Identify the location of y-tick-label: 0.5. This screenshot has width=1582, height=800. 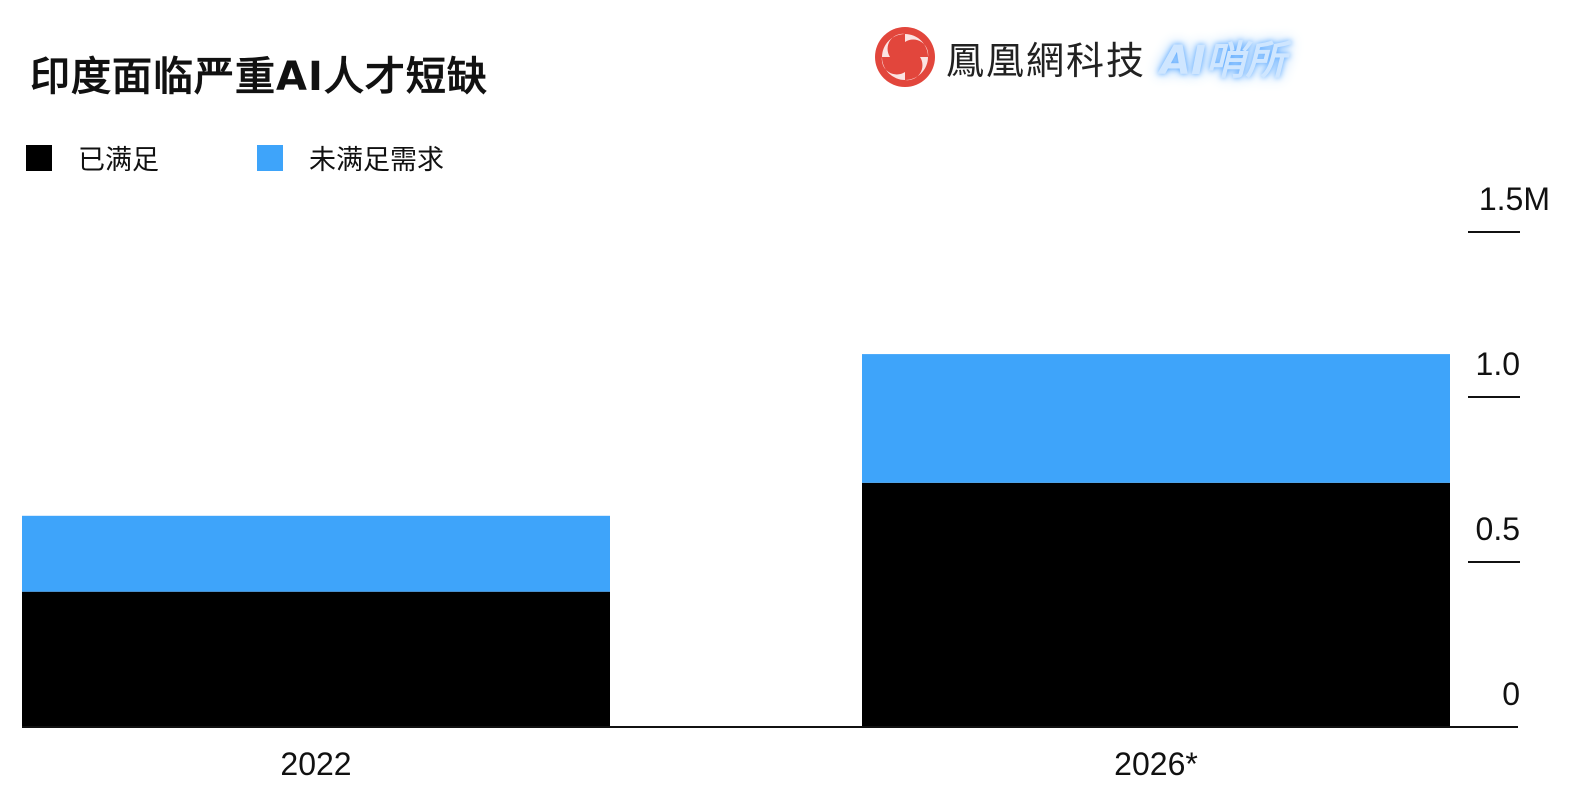
(1498, 529).